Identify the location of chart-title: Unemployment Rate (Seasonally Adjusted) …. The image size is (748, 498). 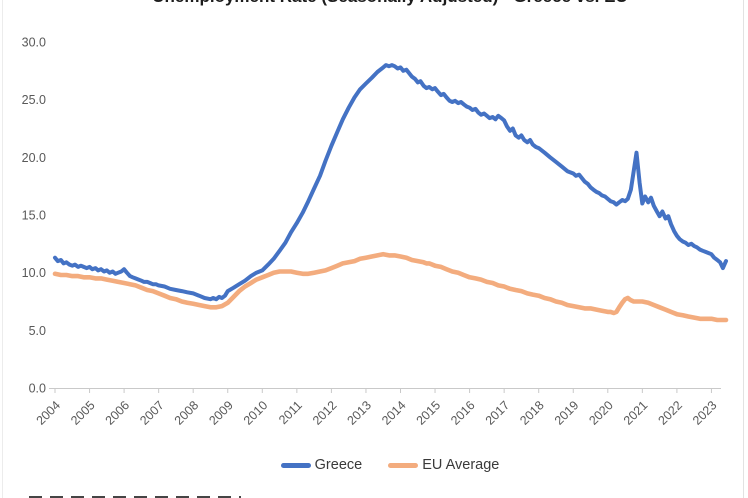
(390, 3).